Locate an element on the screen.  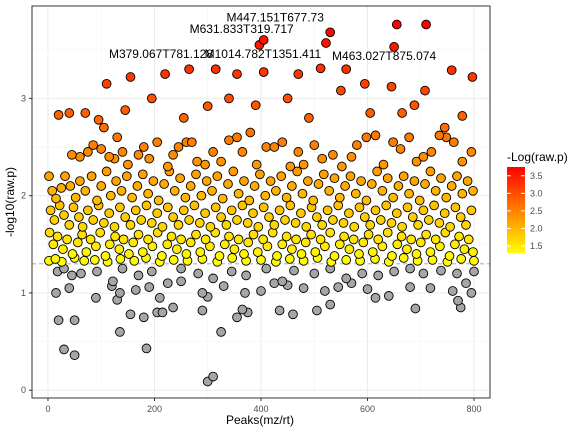
peak-label: M379.067T781.128 is located at coordinates (161, 54).